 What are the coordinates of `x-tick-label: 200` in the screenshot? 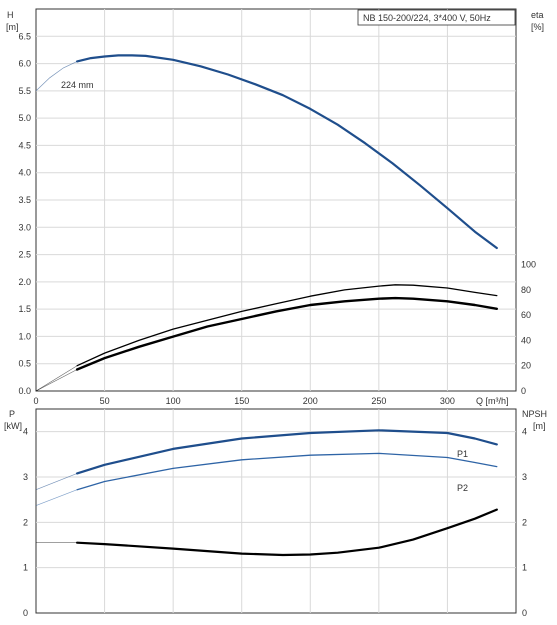 It's located at (310, 401).